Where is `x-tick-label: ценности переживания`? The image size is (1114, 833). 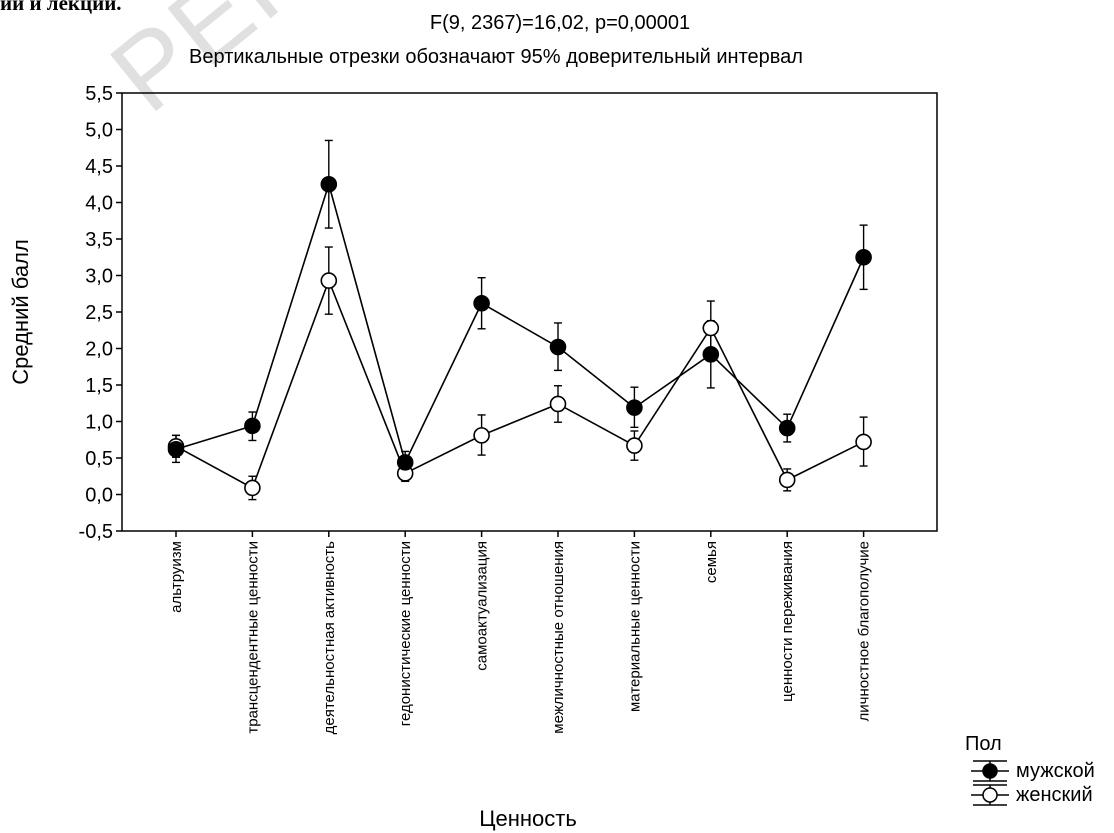 x-tick-label: ценности переживания is located at coordinates (787, 621).